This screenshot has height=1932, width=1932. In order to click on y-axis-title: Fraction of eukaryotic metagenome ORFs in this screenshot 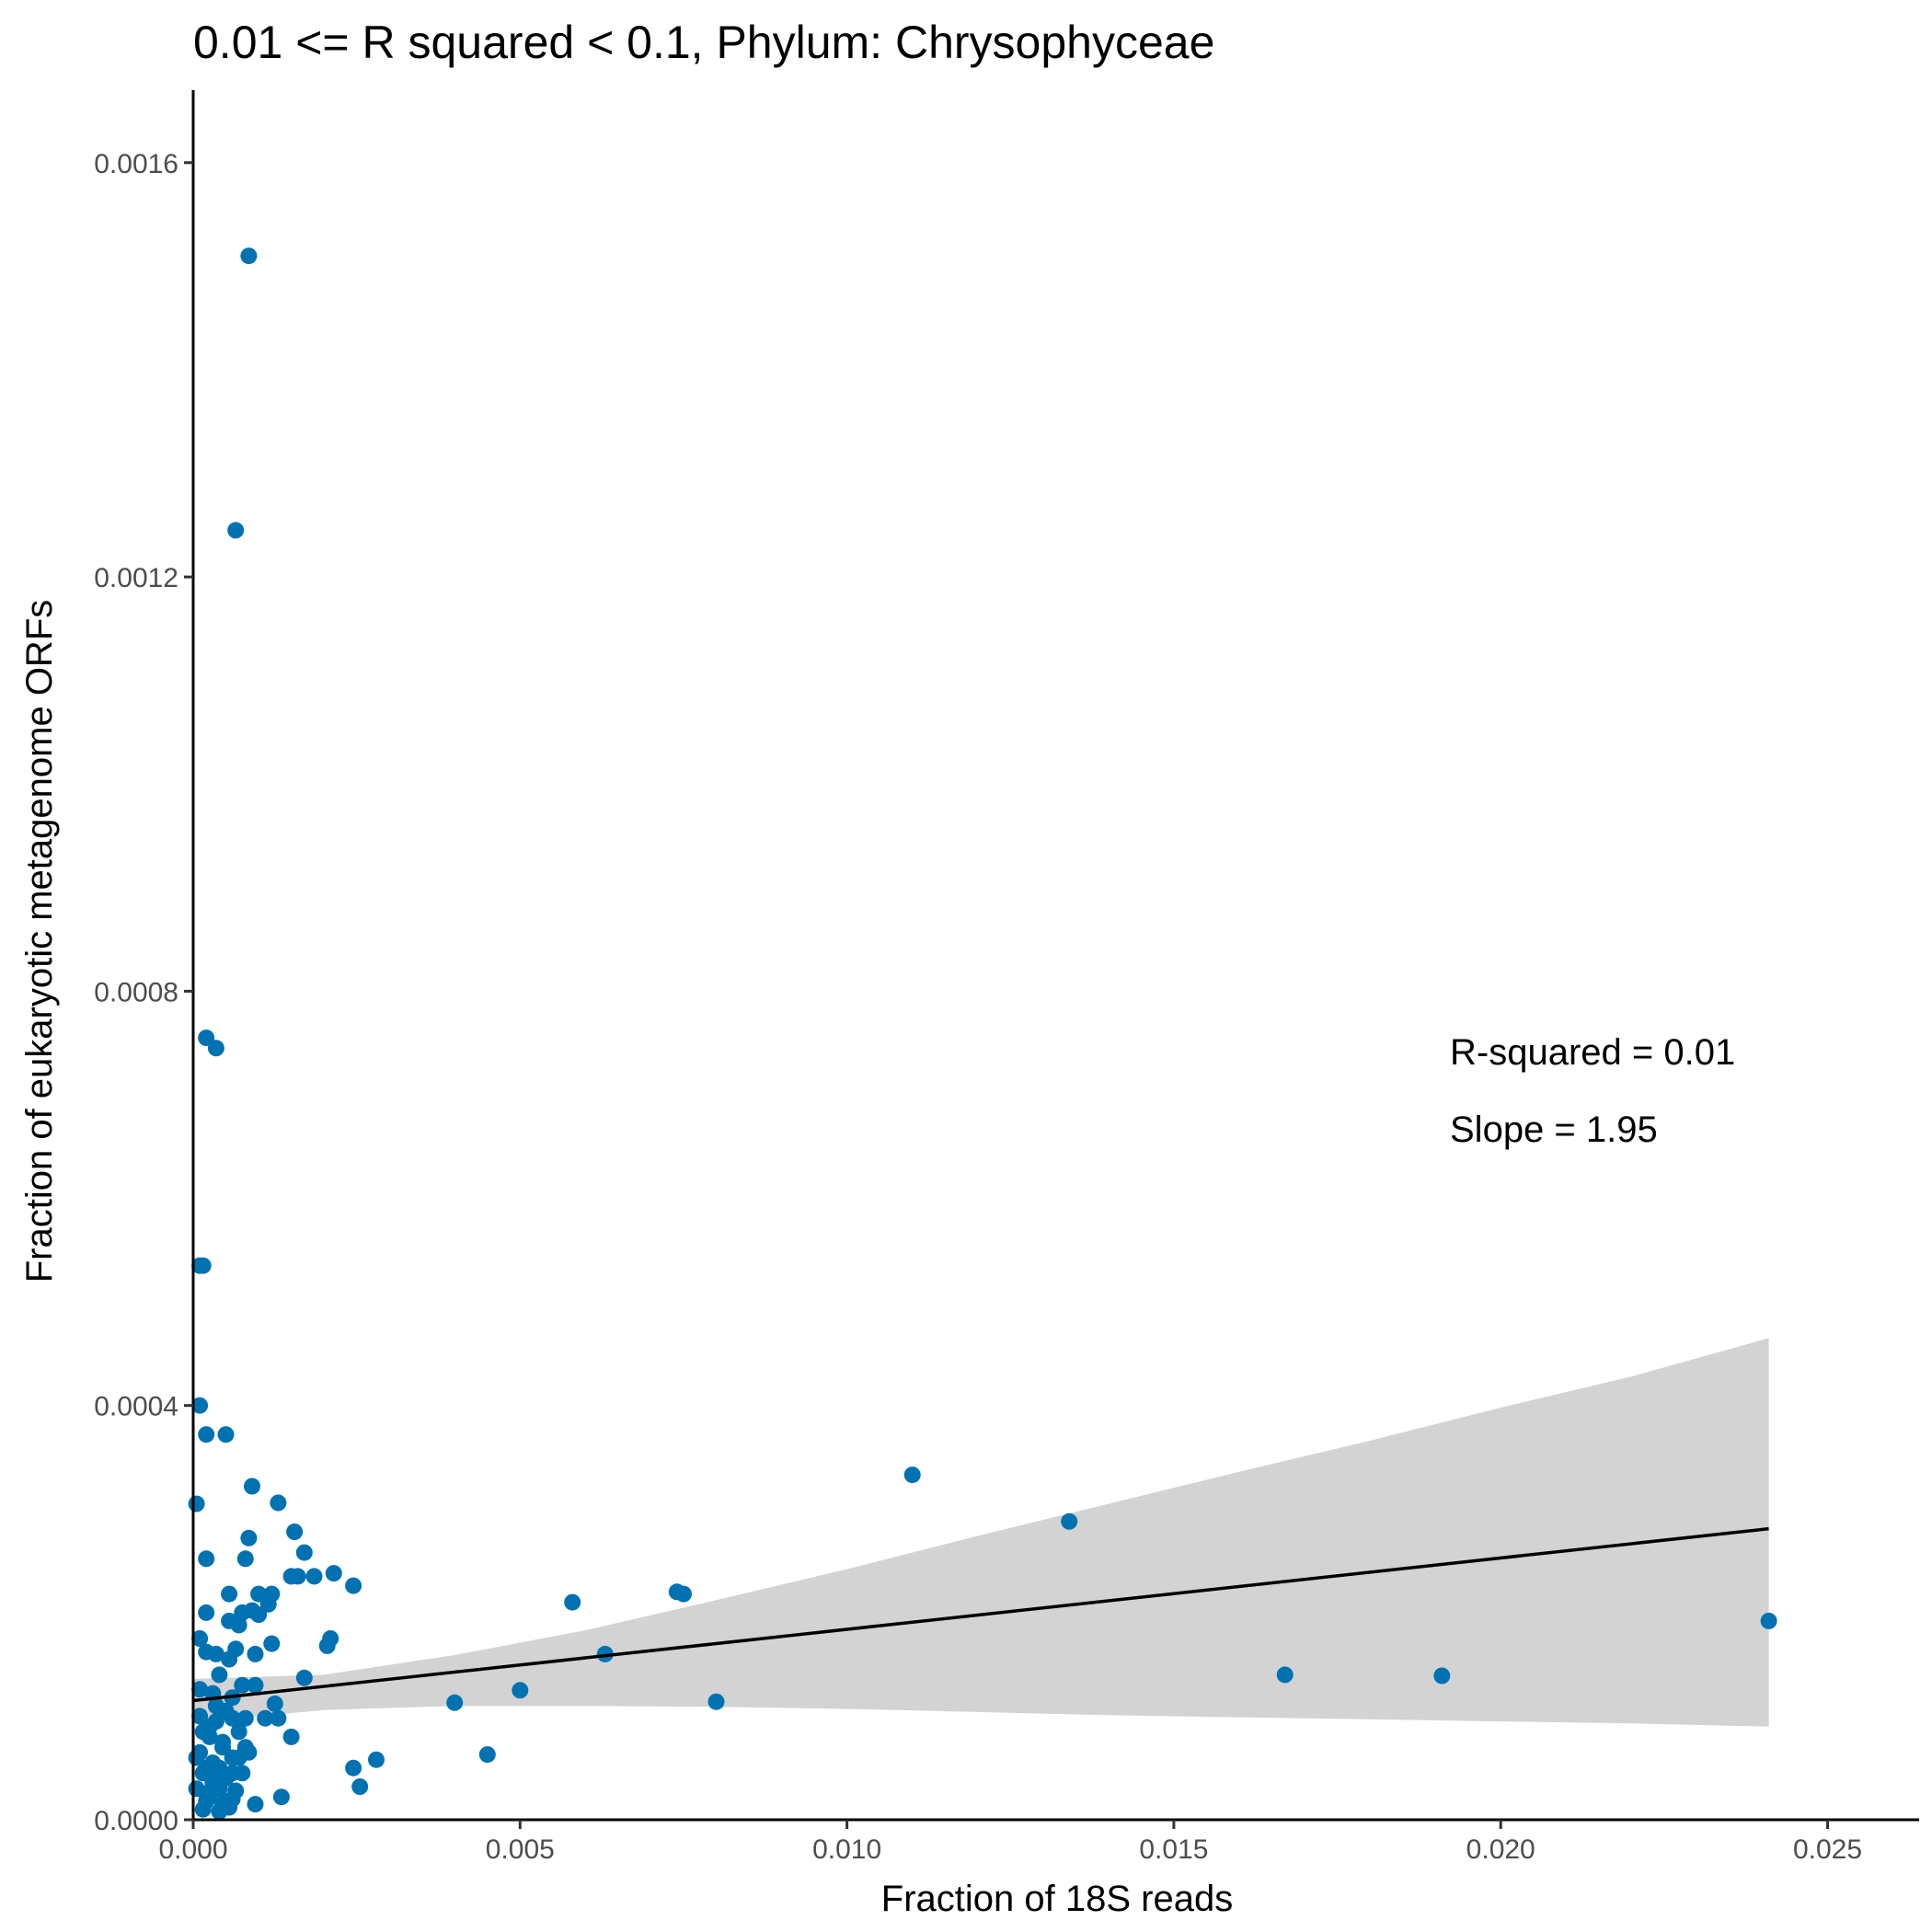, I will do `click(39, 941)`.